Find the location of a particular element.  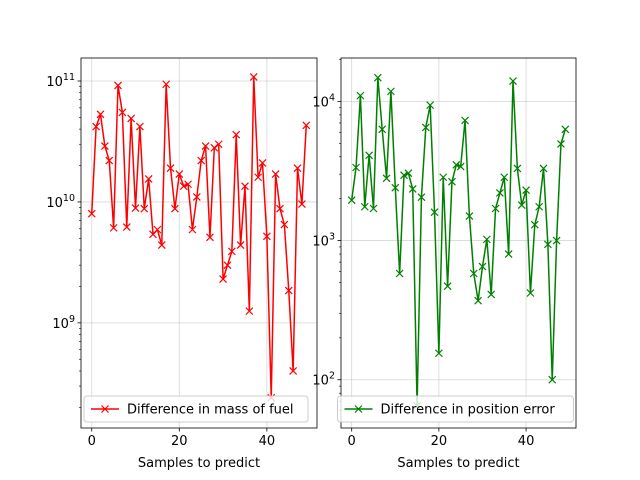

y-tick-label: 10¹¹ is located at coordinates (60, 81).